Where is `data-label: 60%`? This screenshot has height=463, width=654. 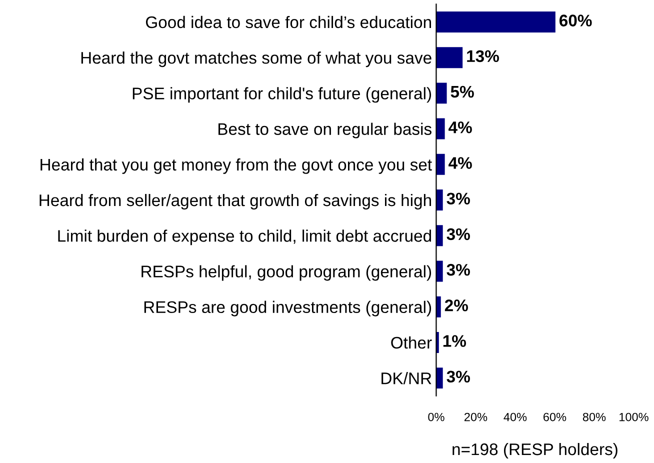 data-label: 60% is located at coordinates (576, 20).